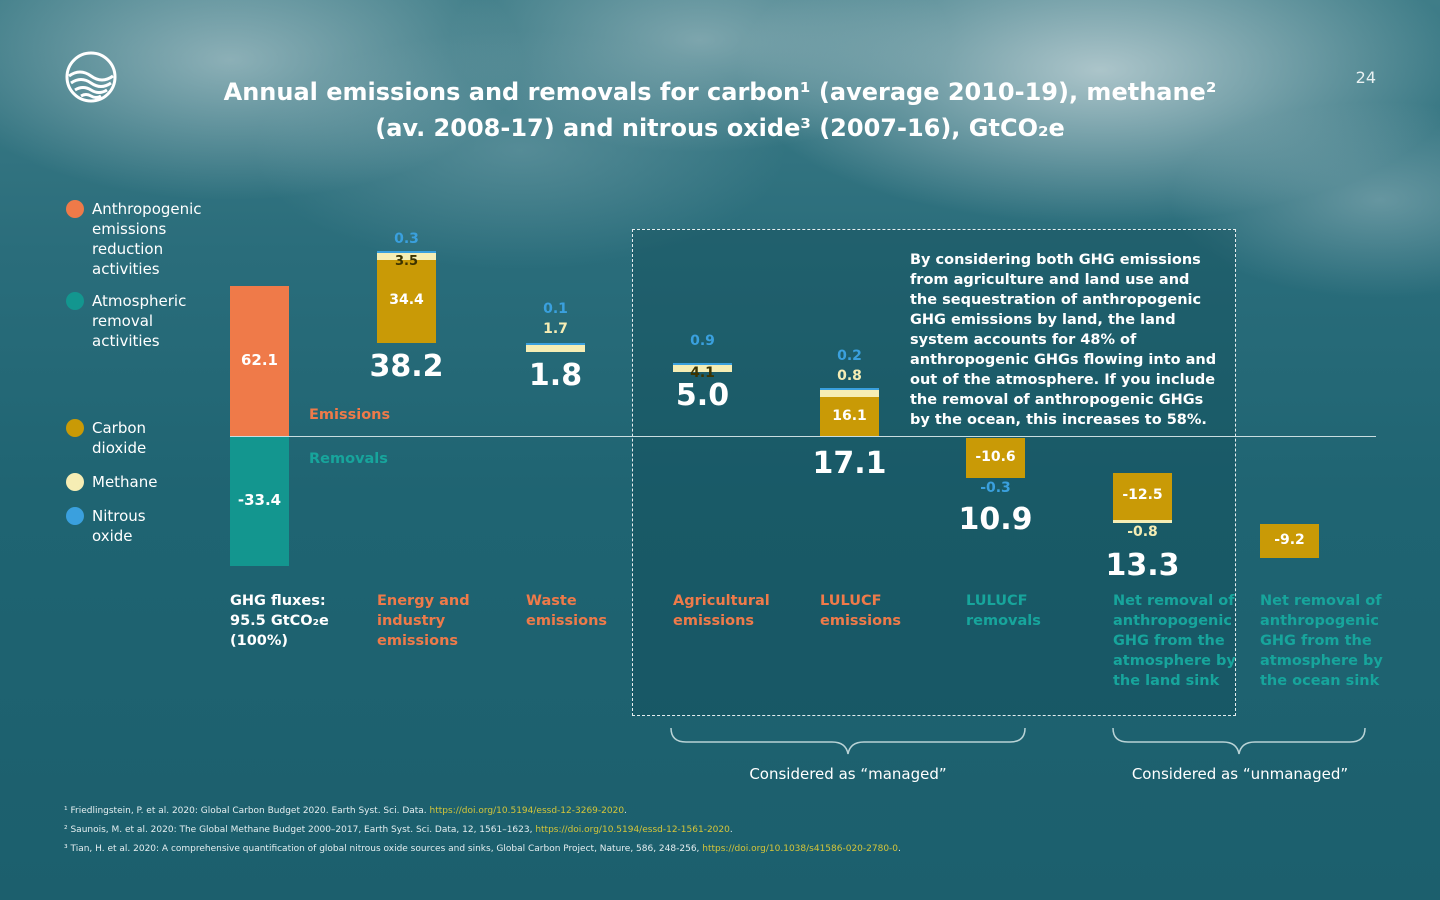  Describe the element at coordinates (406, 261) in the screenshot. I see `data-label-methane: 3.5` at that location.